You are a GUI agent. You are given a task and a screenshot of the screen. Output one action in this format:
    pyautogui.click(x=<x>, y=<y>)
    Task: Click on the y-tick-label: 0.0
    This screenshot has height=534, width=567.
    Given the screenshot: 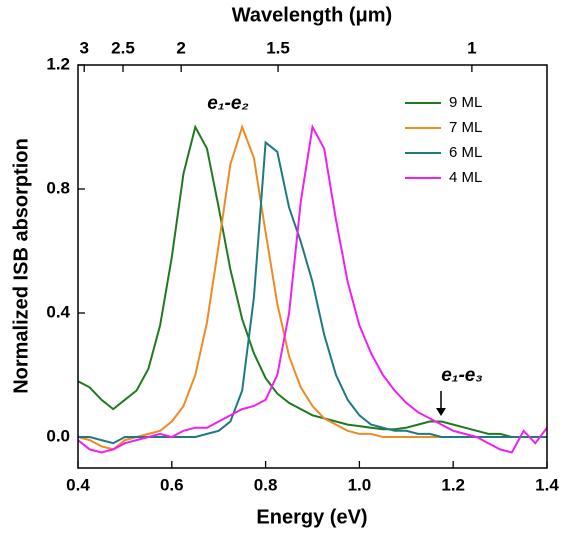 What is the action you would take?
    pyautogui.click(x=58, y=435)
    